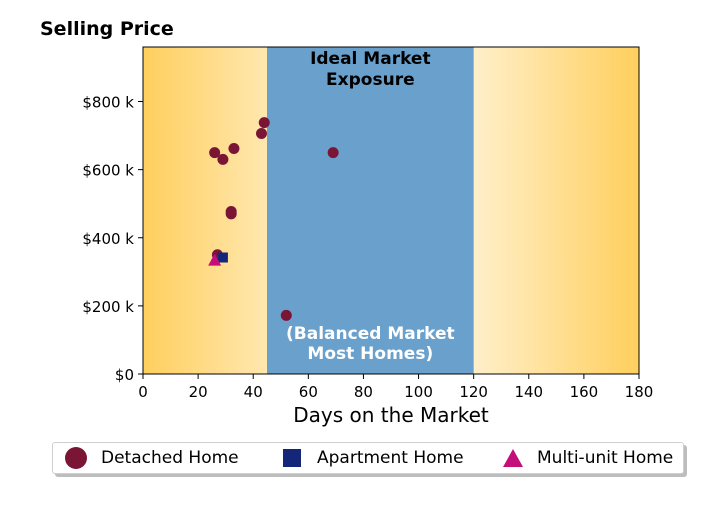  What do you see at coordinates (390, 458) in the screenshot?
I see `legend-label-apartment: Apartment Home` at bounding box center [390, 458].